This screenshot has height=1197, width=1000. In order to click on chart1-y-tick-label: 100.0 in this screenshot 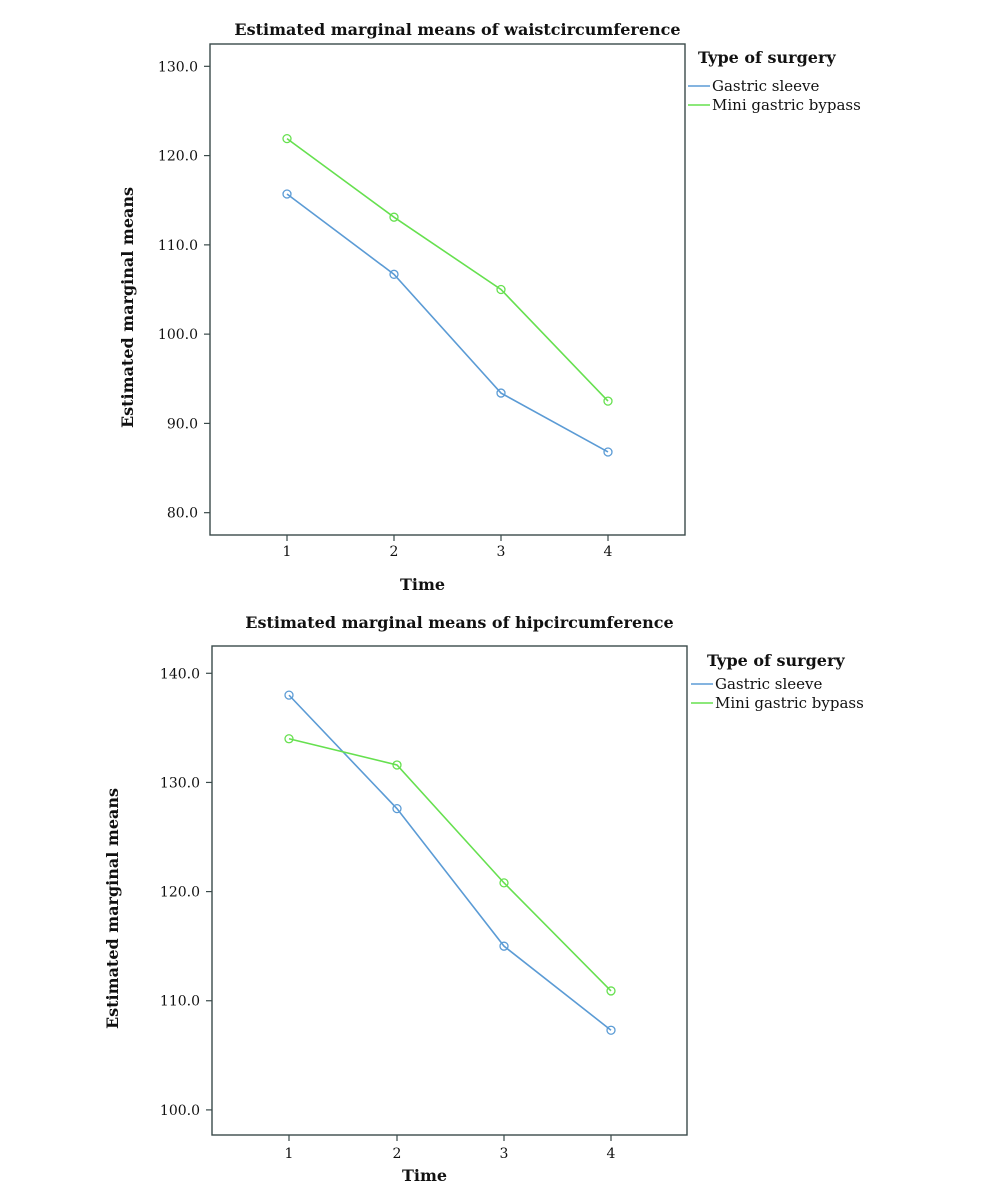, I will do `click(178, 335)`.